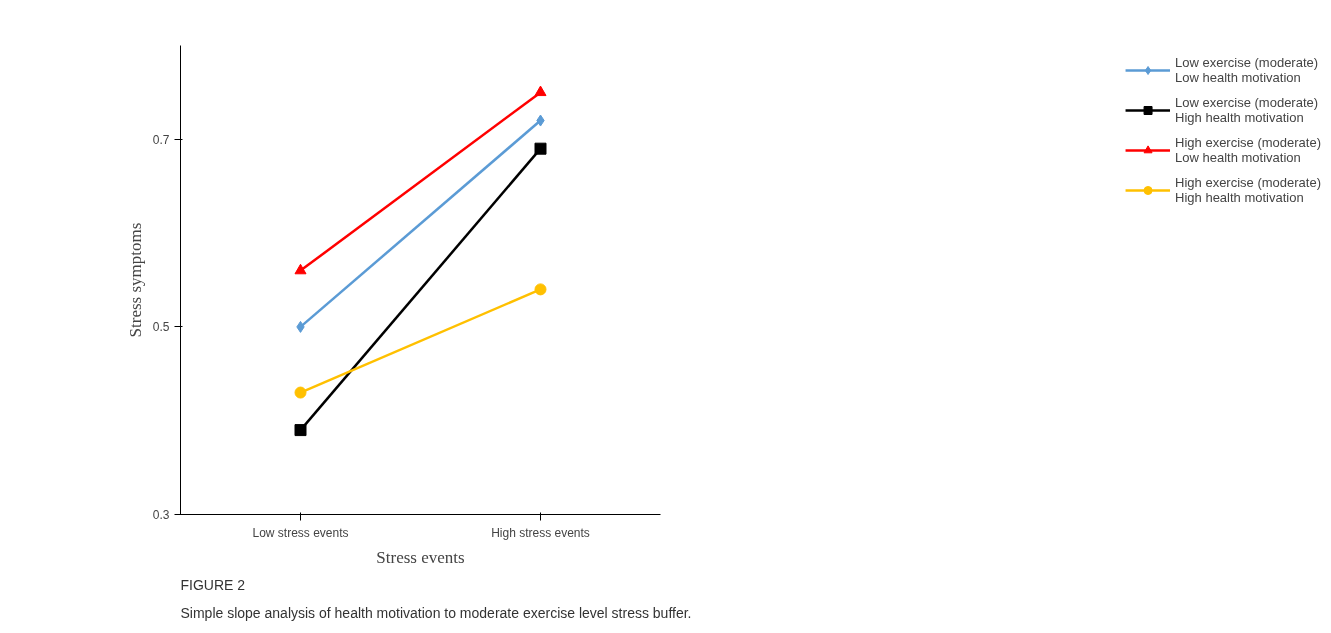 This screenshot has width=1331, height=633. What do you see at coordinates (135, 280) in the screenshot?
I see `y-axis-title: Stress symptoms` at bounding box center [135, 280].